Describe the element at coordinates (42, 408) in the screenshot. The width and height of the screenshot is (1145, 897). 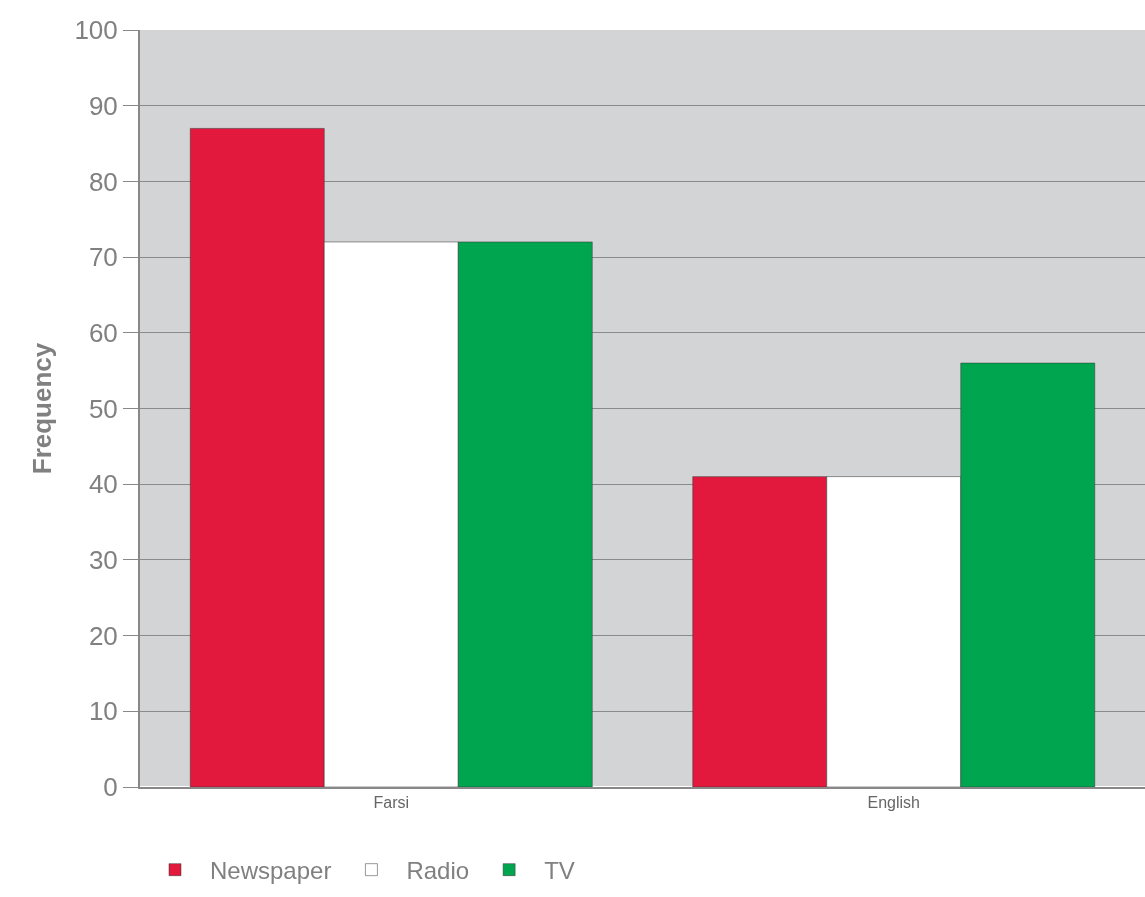
I see `y-axis-title: Frequency` at that location.